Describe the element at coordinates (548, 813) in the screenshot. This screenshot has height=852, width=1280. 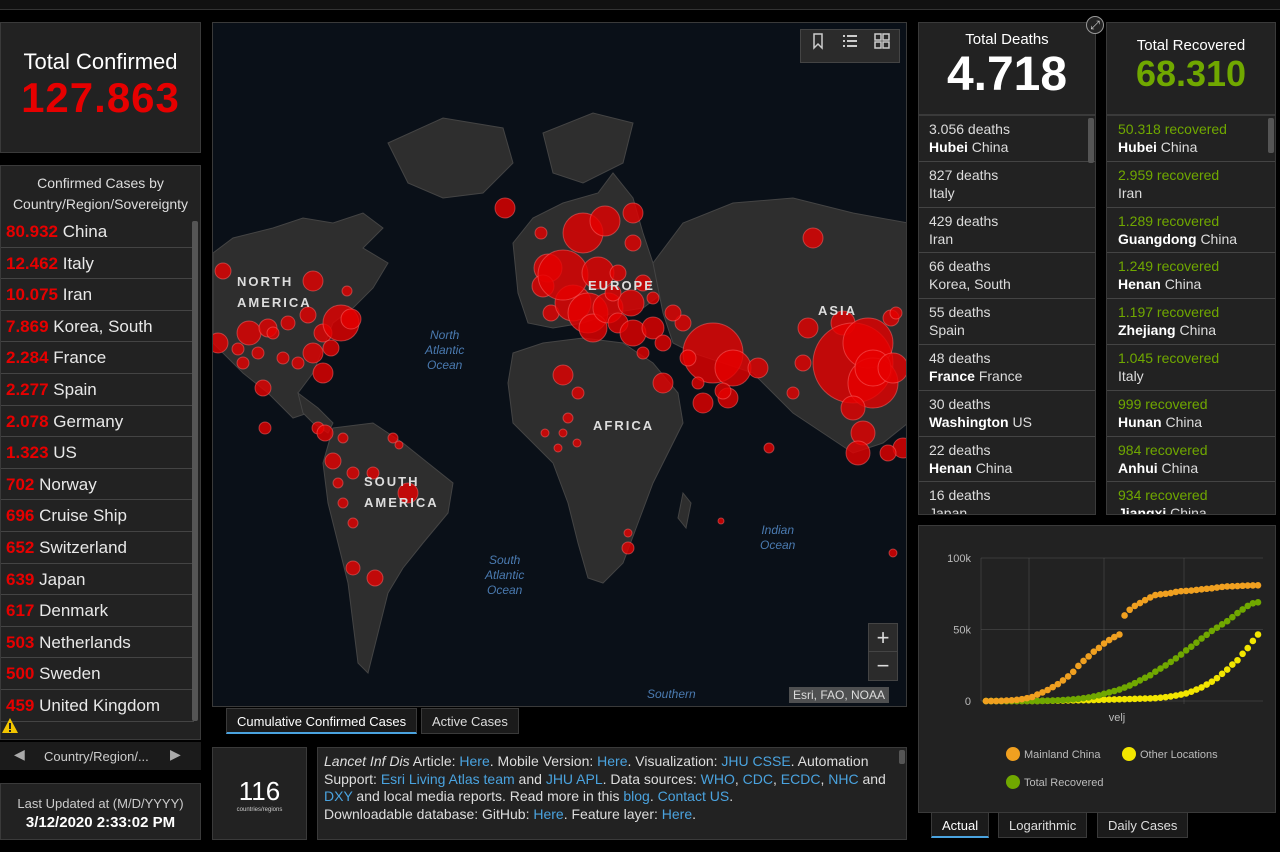
I see `github-link: Here` at that location.